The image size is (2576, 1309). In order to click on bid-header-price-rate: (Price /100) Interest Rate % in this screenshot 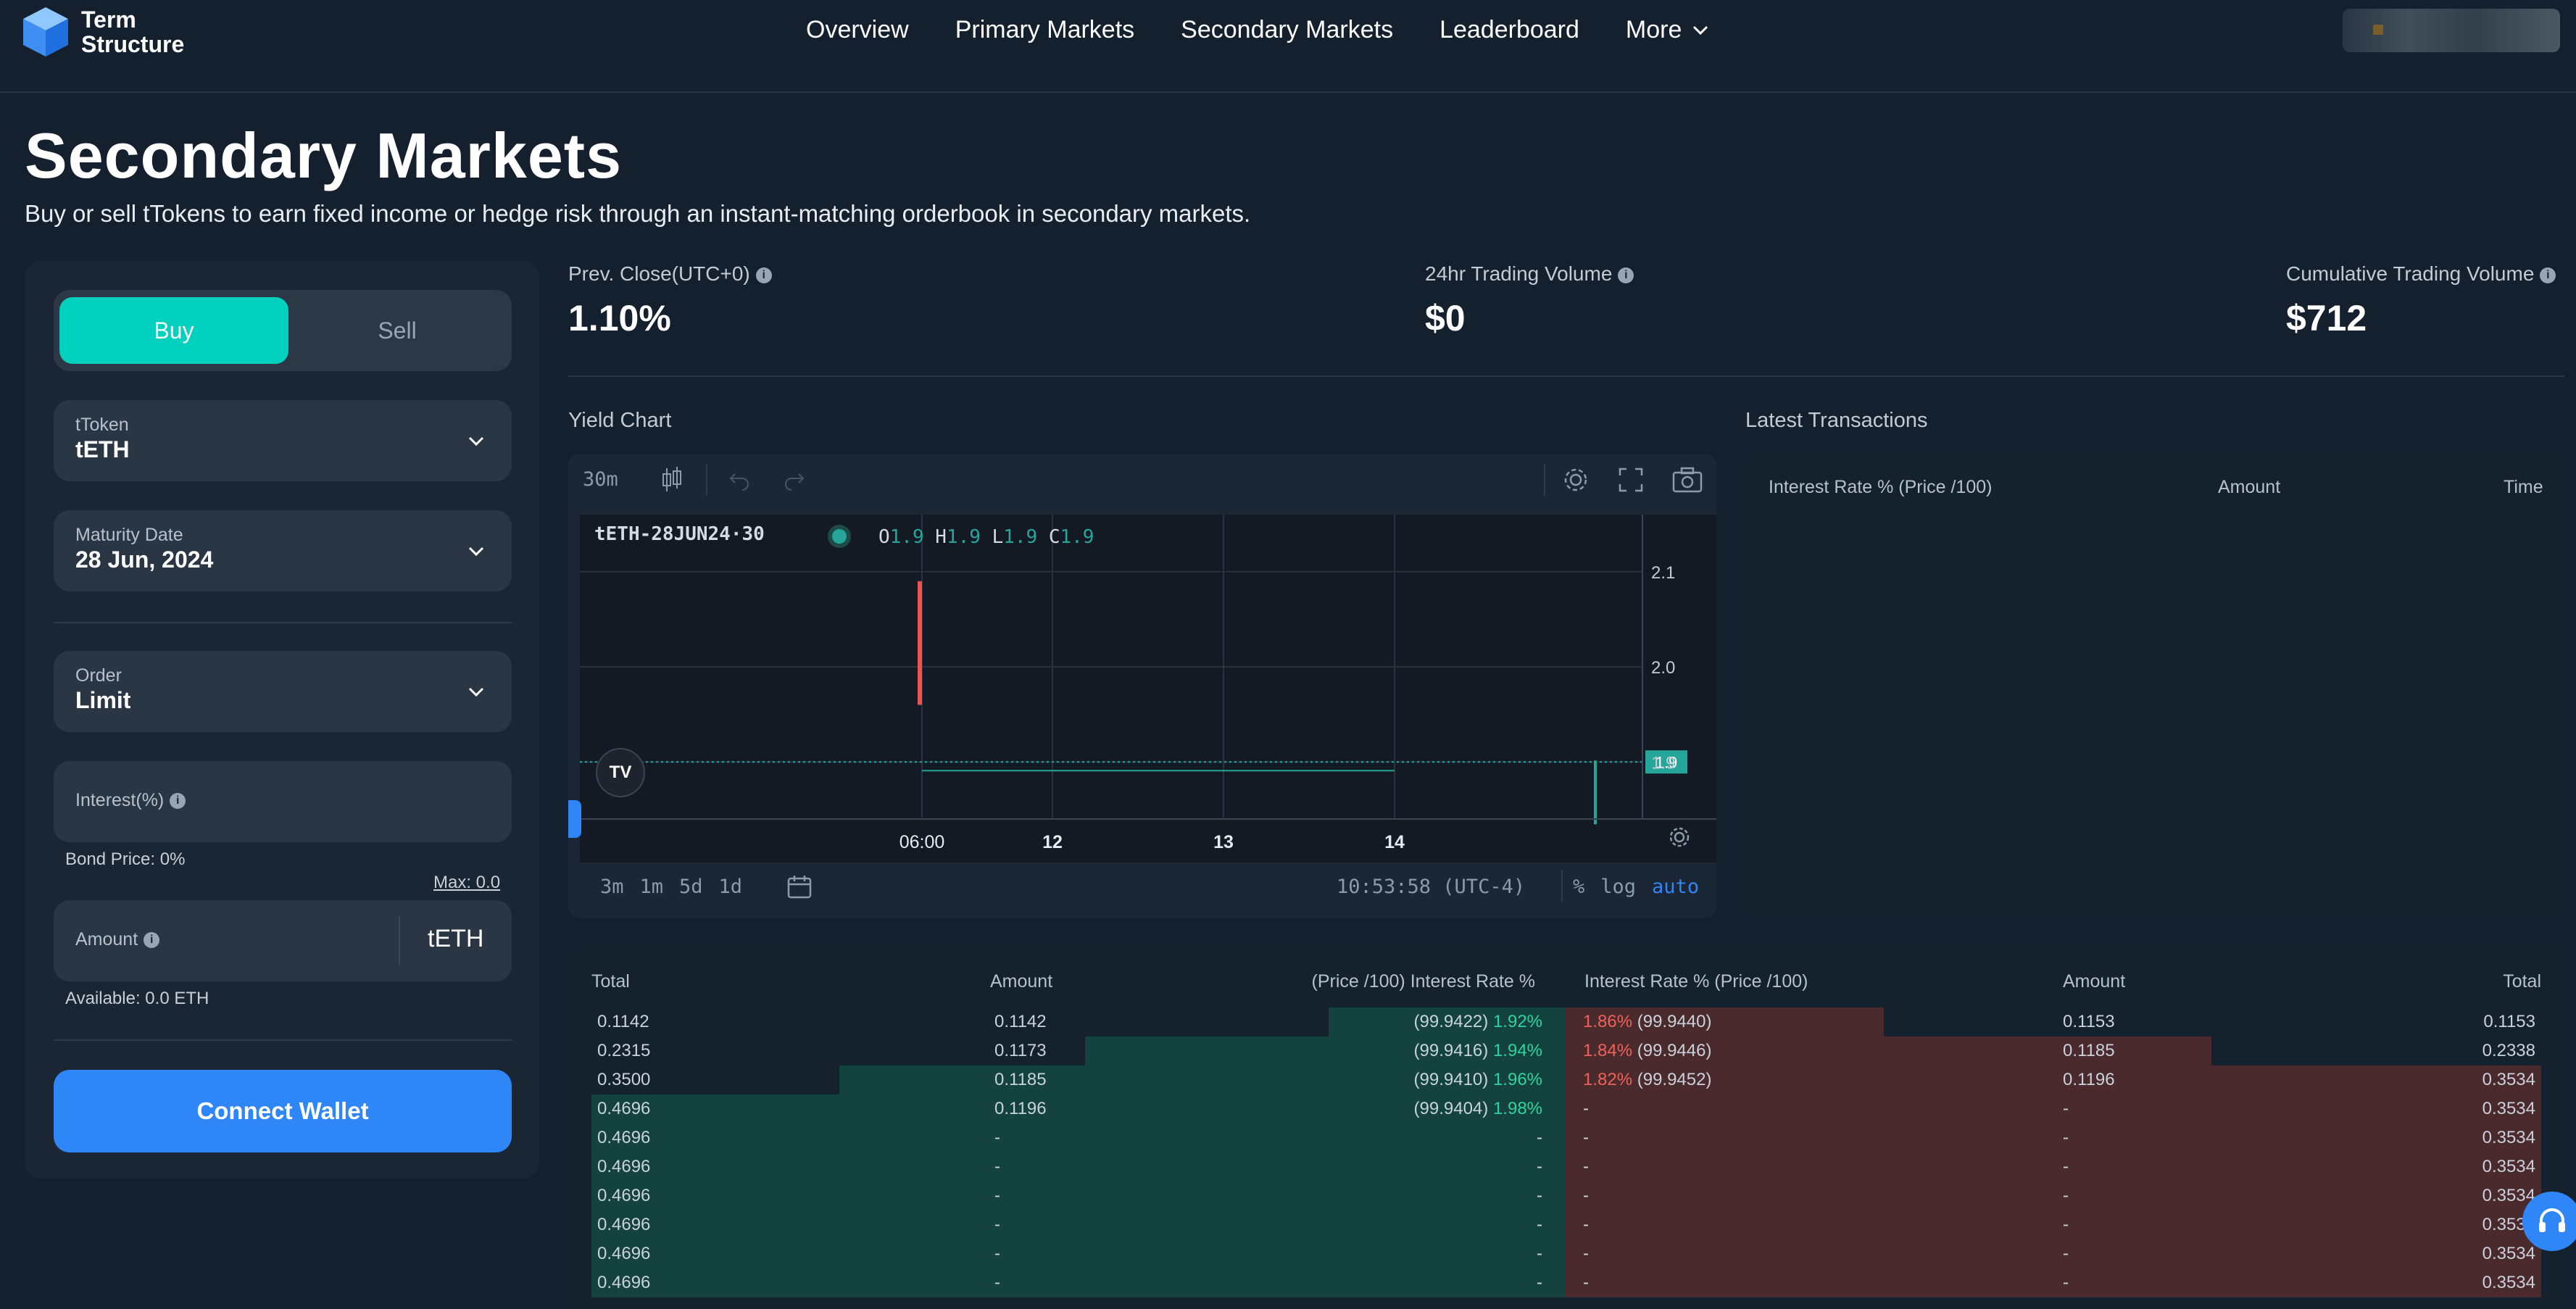, I will do `click(1423, 981)`.